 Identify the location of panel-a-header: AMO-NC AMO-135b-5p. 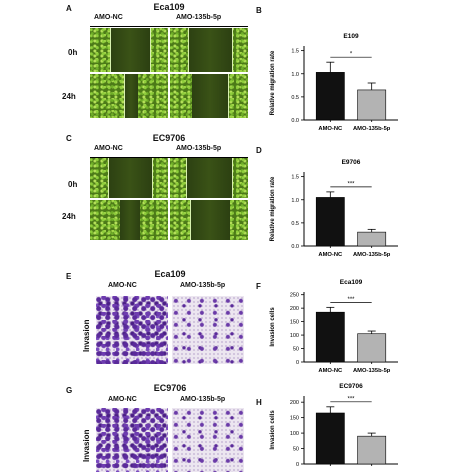
(169, 20).